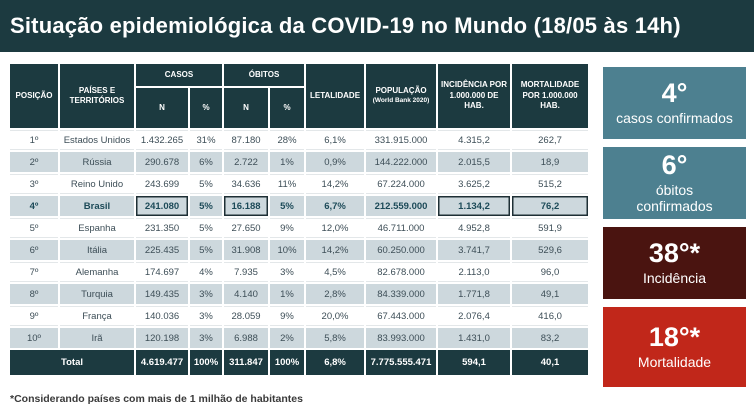 The image size is (754, 416). What do you see at coordinates (246, 206) in the screenshot?
I see `cell-deaths-n: 16.188` at bounding box center [246, 206].